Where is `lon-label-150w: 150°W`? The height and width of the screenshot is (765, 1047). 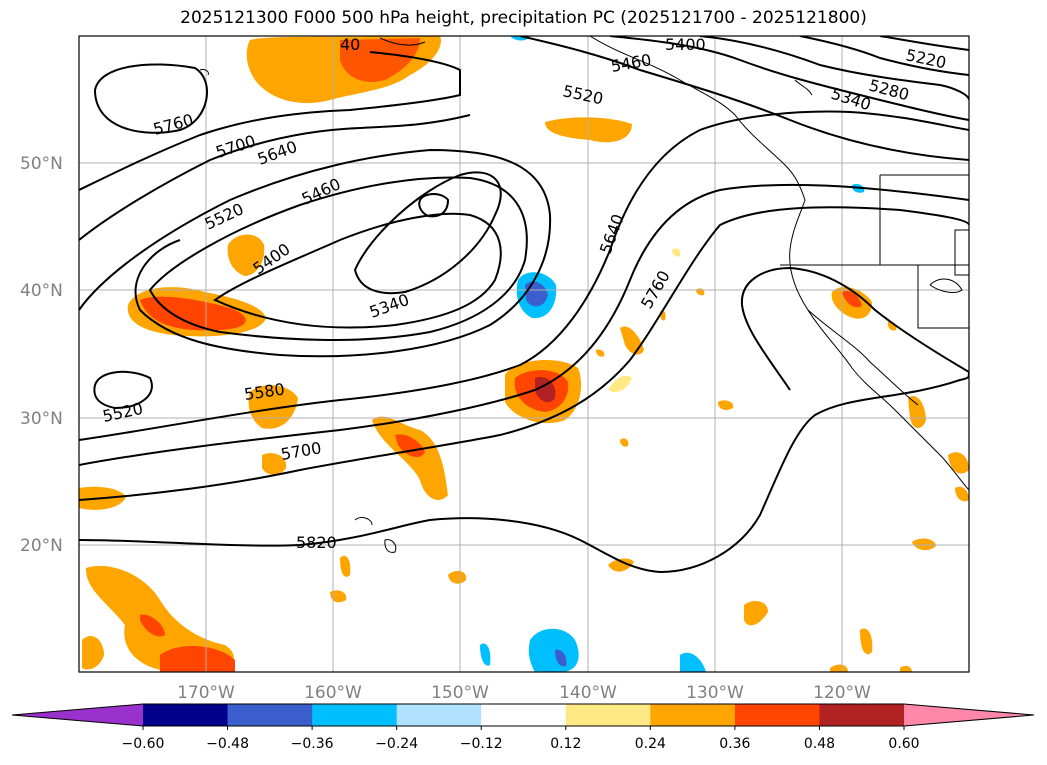
lon-label-150w: 150°W is located at coordinates (460, 693).